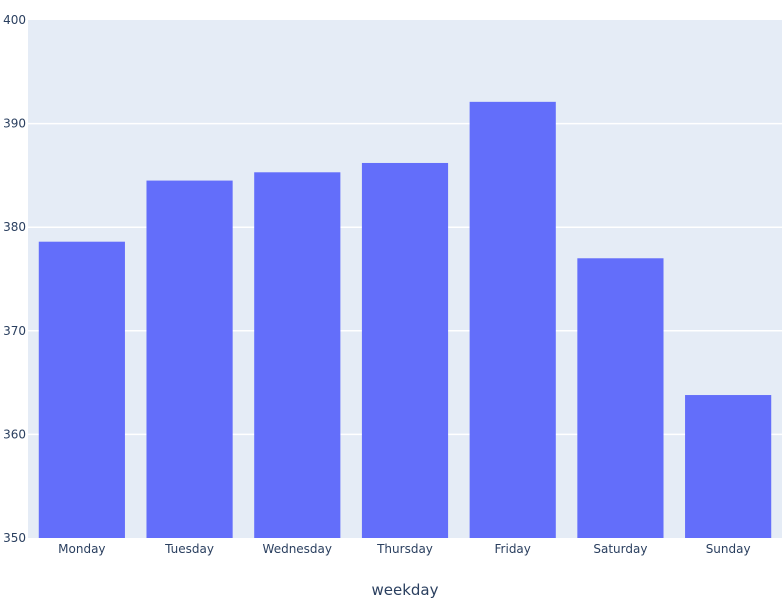 This screenshot has height=599, width=782. What do you see at coordinates (14, 124) in the screenshot?
I see `y-tick-label: 390` at bounding box center [14, 124].